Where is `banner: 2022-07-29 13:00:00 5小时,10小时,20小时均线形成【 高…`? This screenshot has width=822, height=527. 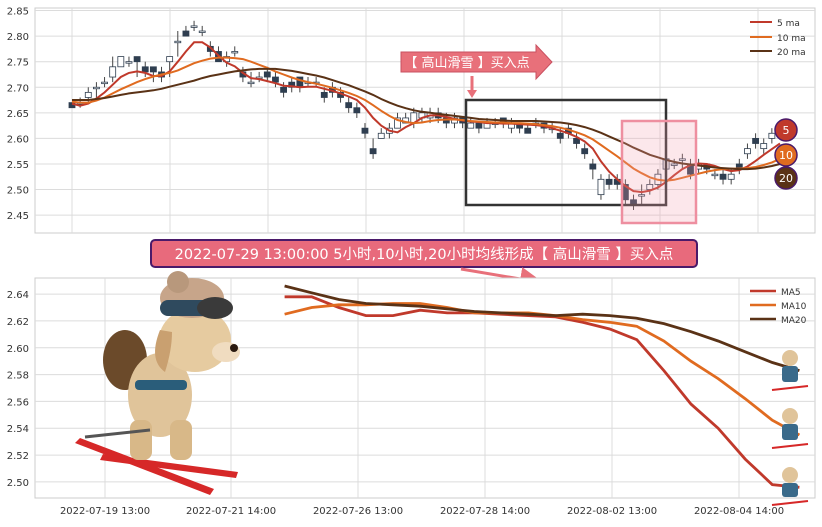 banner: 2022-07-29 13:00:00 5小时,10小时,20小时均线形成【 高… is located at coordinates (424, 265).